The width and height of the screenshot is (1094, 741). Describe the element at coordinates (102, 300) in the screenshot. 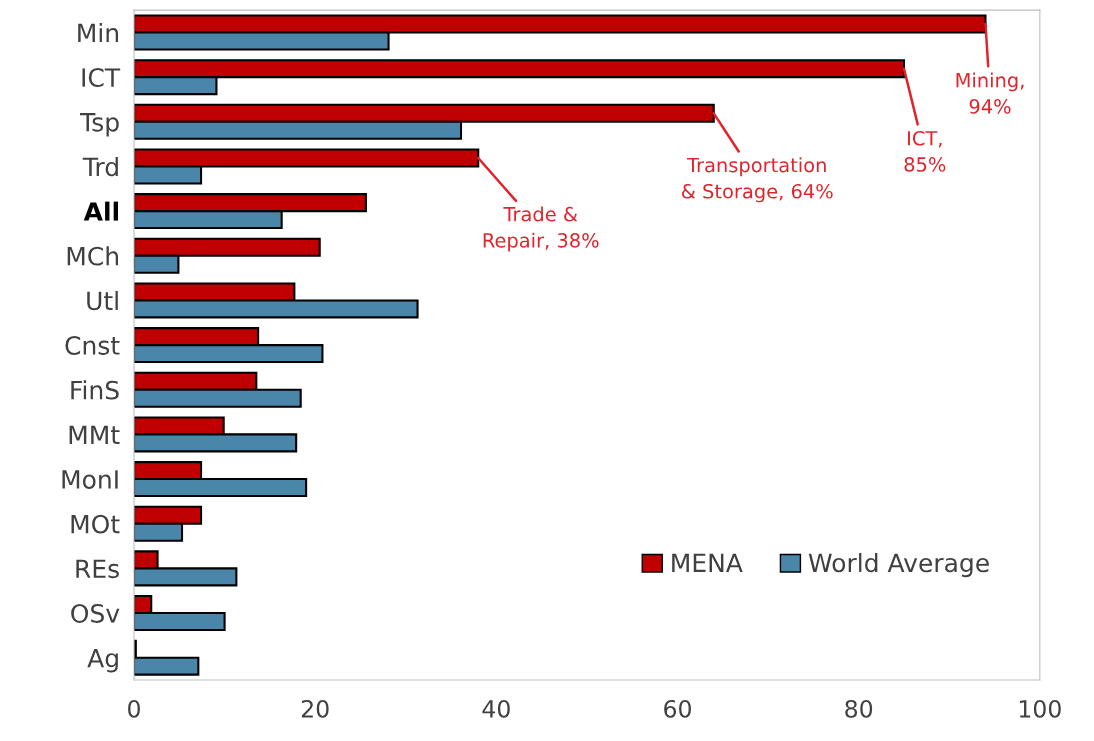

I see `y-tick-label: Utl` at that location.